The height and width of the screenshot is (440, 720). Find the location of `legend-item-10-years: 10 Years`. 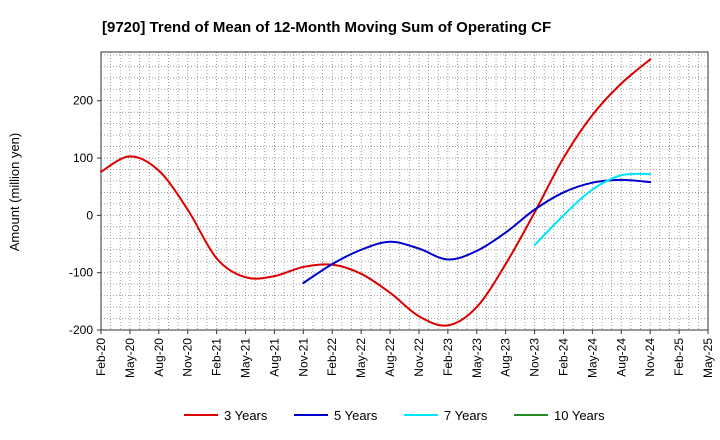

legend-item-10-years: 10 Years is located at coordinates (559, 415).